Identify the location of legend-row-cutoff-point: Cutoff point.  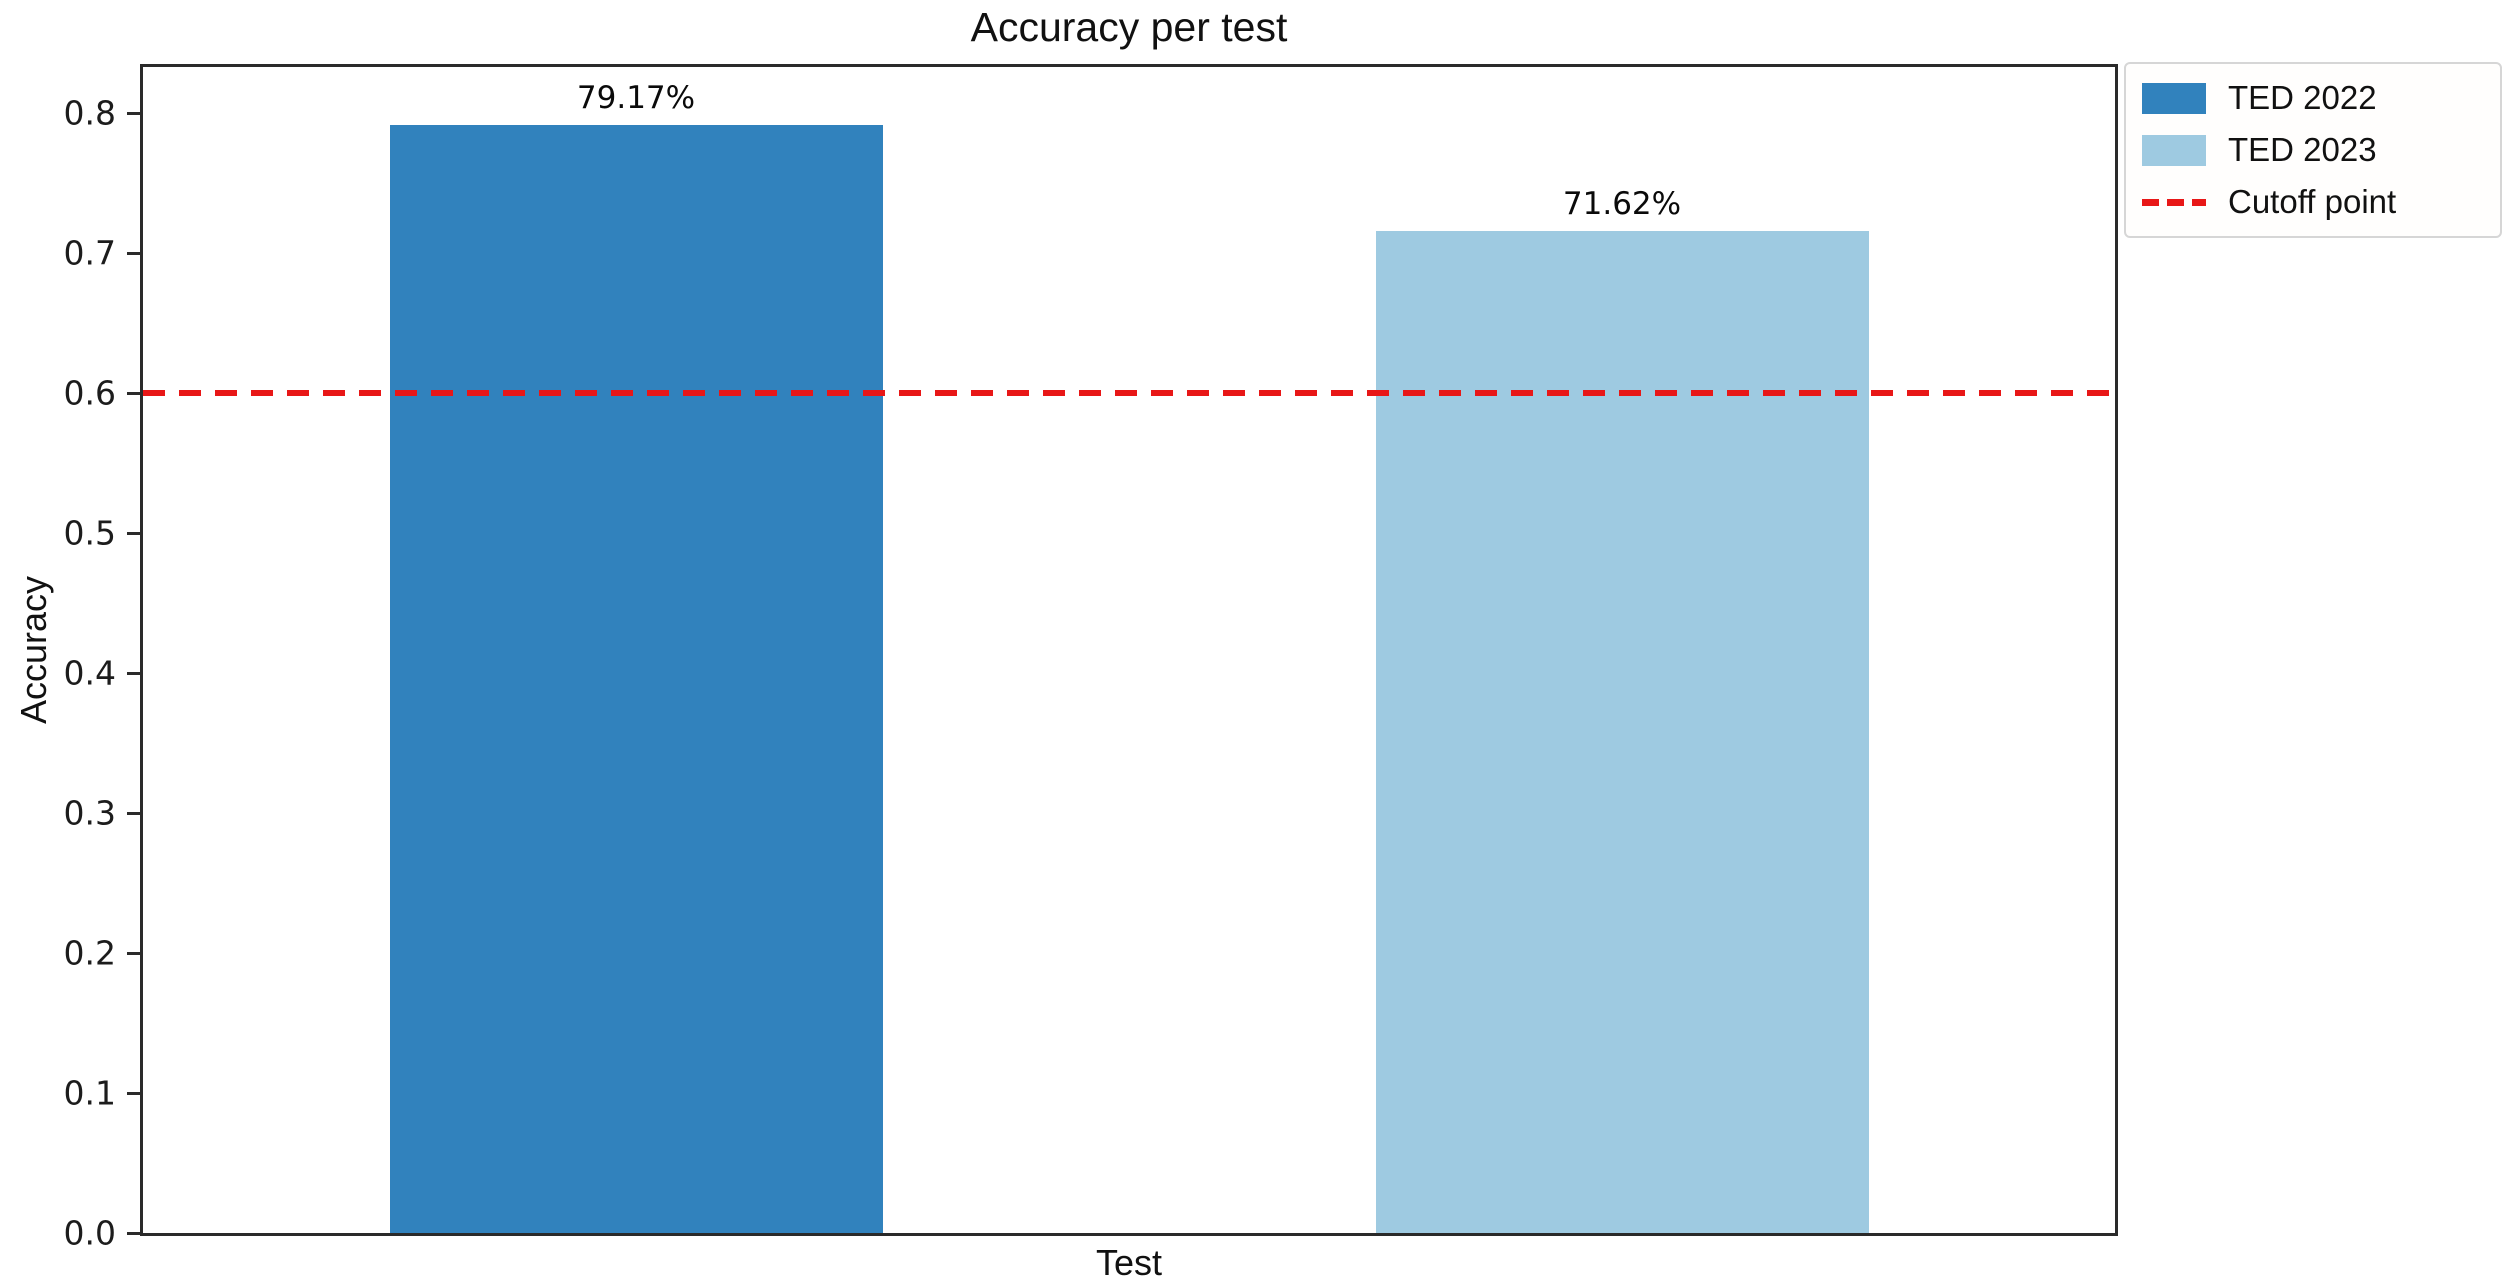
(2313, 202).